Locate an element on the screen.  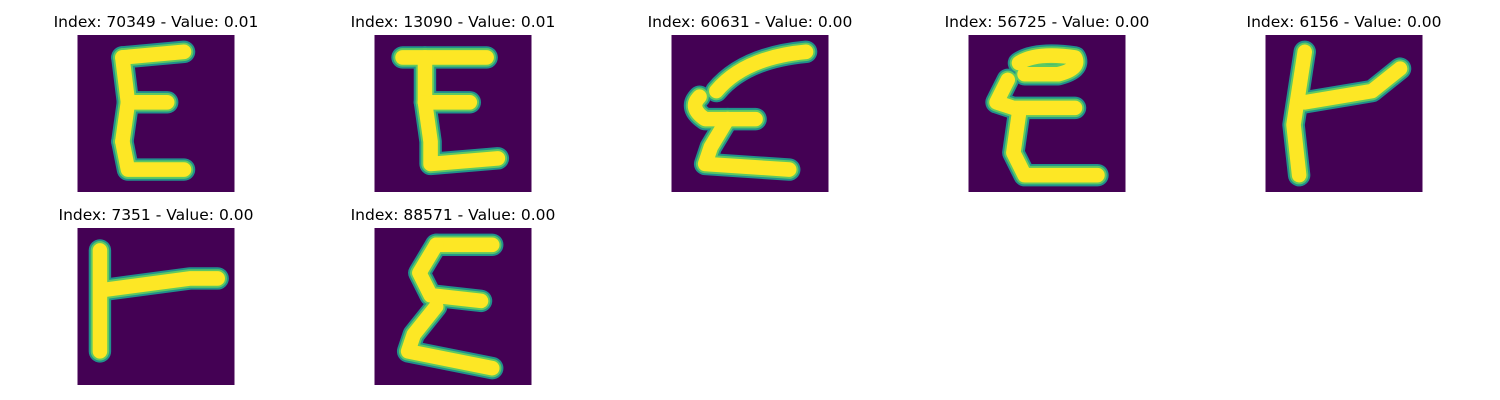
image-panel: Index: 70349 - Value: 0.01 is located at coordinates (156, 96).